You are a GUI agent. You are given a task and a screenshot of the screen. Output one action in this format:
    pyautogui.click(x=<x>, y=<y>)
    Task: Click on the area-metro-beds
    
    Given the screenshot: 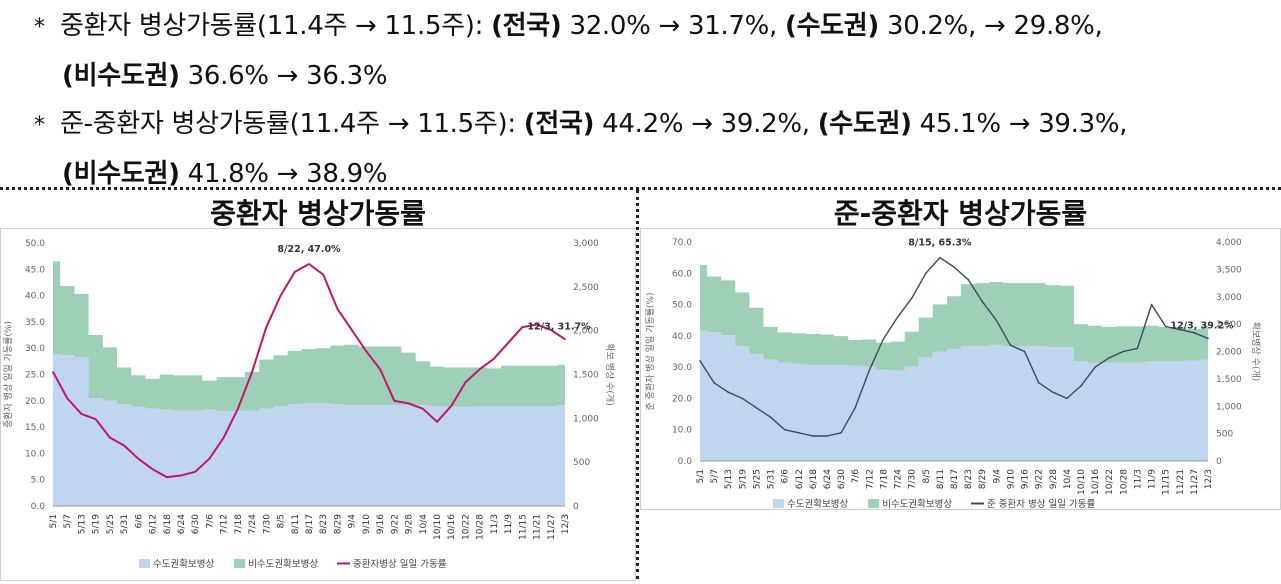 What is the action you would take?
    pyautogui.click(x=954, y=395)
    